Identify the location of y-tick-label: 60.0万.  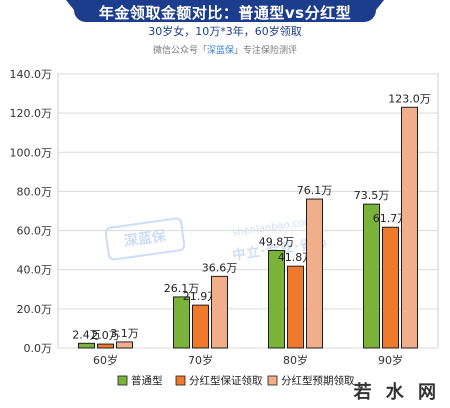
(35, 231).